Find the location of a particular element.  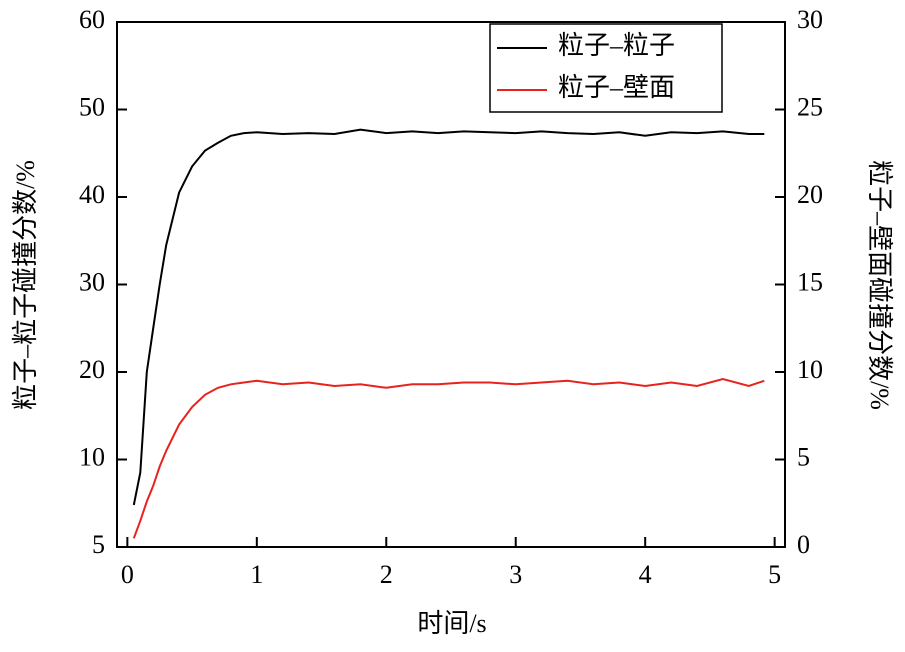

x-tick-label: 3 is located at coordinates (515, 574).